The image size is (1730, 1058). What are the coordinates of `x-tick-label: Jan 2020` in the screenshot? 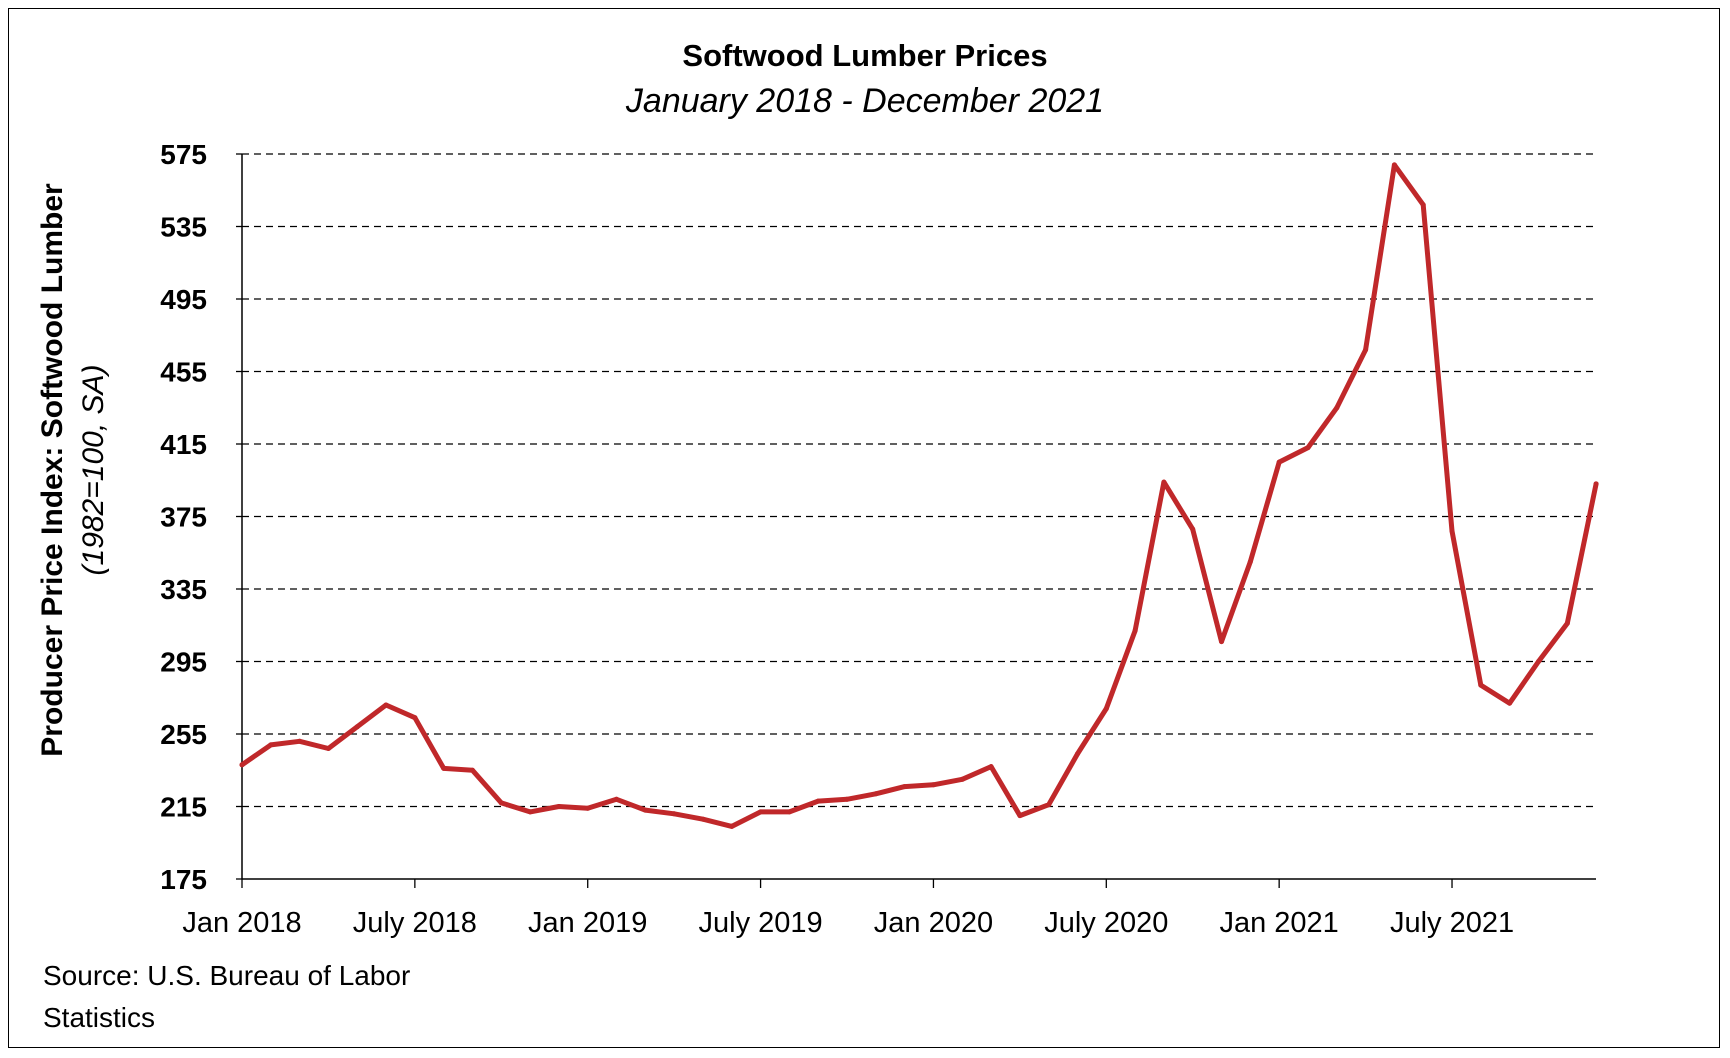 It's located at (933, 923).